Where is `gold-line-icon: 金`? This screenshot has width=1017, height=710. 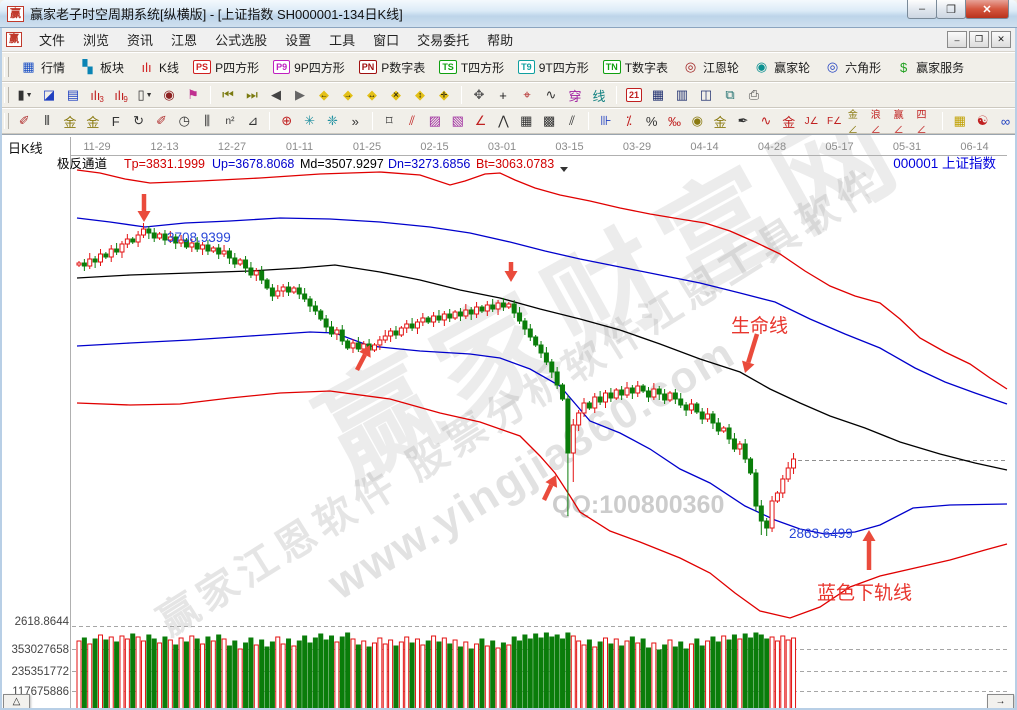
gold-line-icon: 金 is located at coordinates (720, 122).